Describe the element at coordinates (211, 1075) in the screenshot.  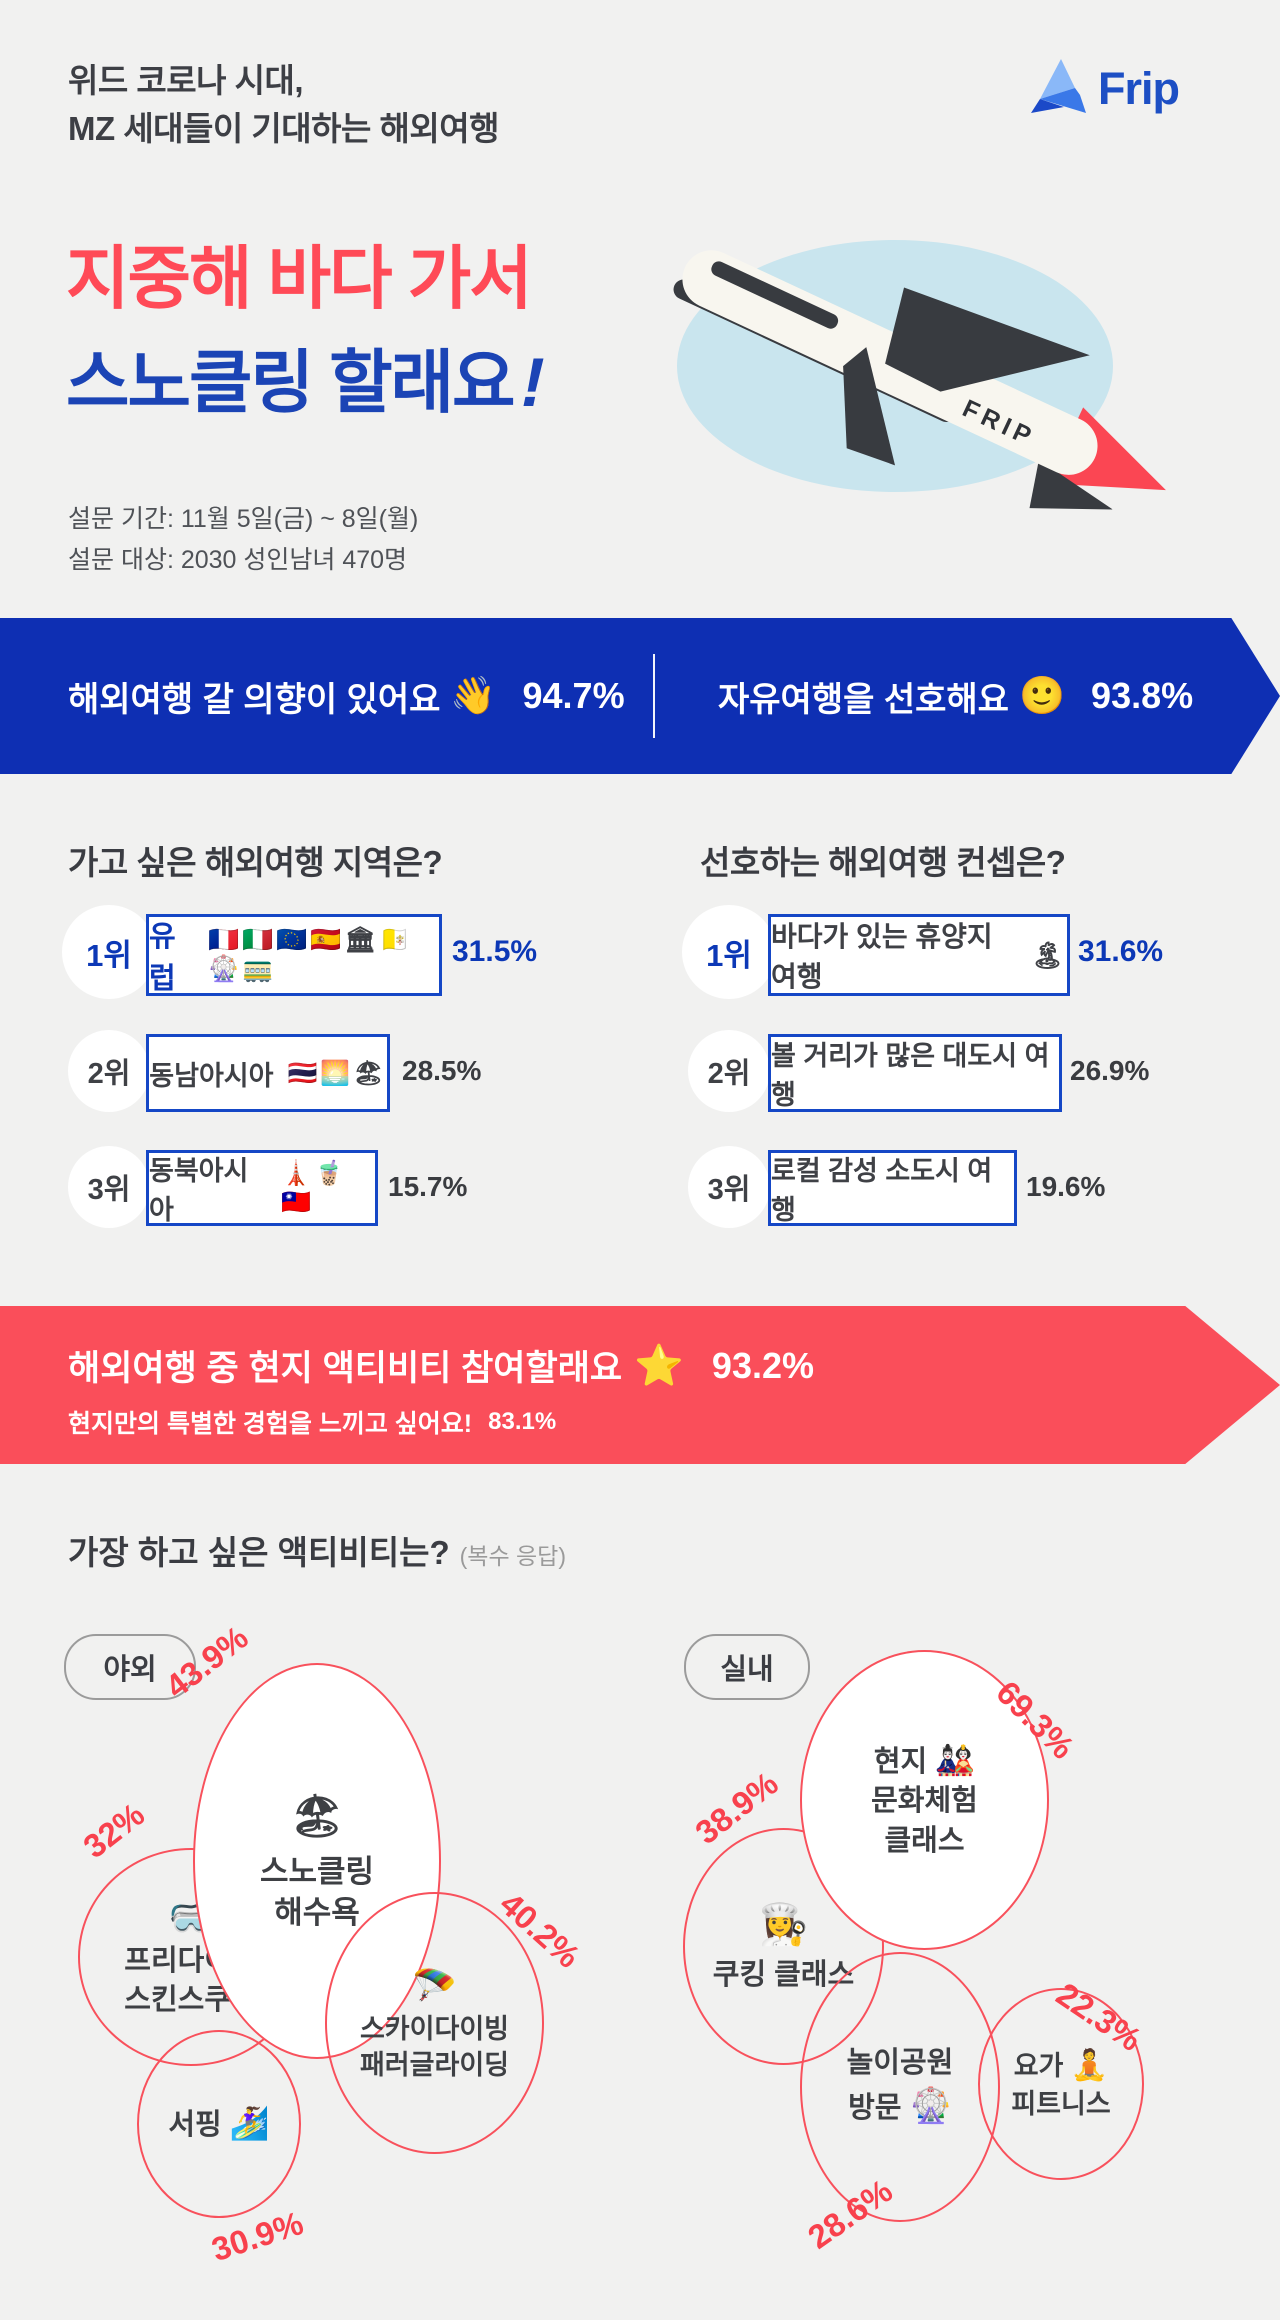
I see `region-label: 동남아시아` at that location.